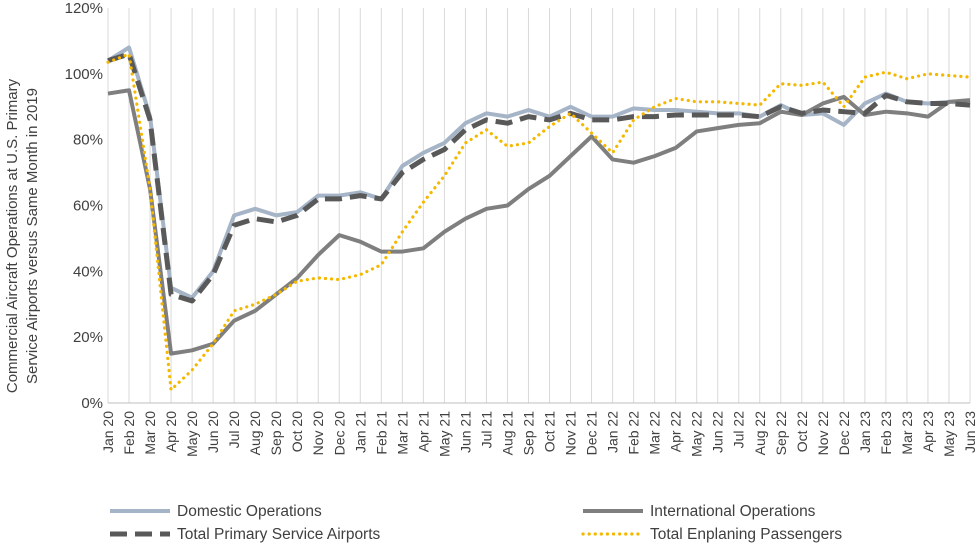  What do you see at coordinates (486, 430) in the screenshot?
I see `x-tick-label: Jul 21` at bounding box center [486, 430].